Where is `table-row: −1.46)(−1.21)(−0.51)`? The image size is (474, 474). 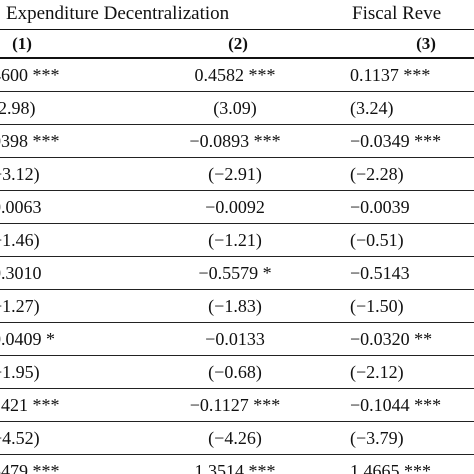
table-row: −1.46)(−1.21)(−0.51) is located at coordinates (237, 240).